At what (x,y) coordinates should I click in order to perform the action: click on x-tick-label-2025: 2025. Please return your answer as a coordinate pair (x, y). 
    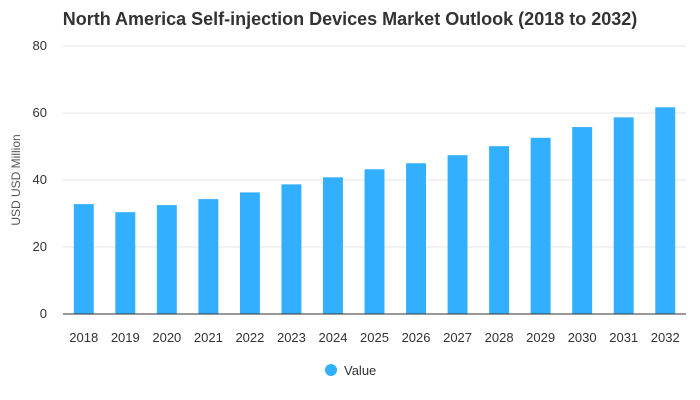
    Looking at the image, I should click on (374, 337).